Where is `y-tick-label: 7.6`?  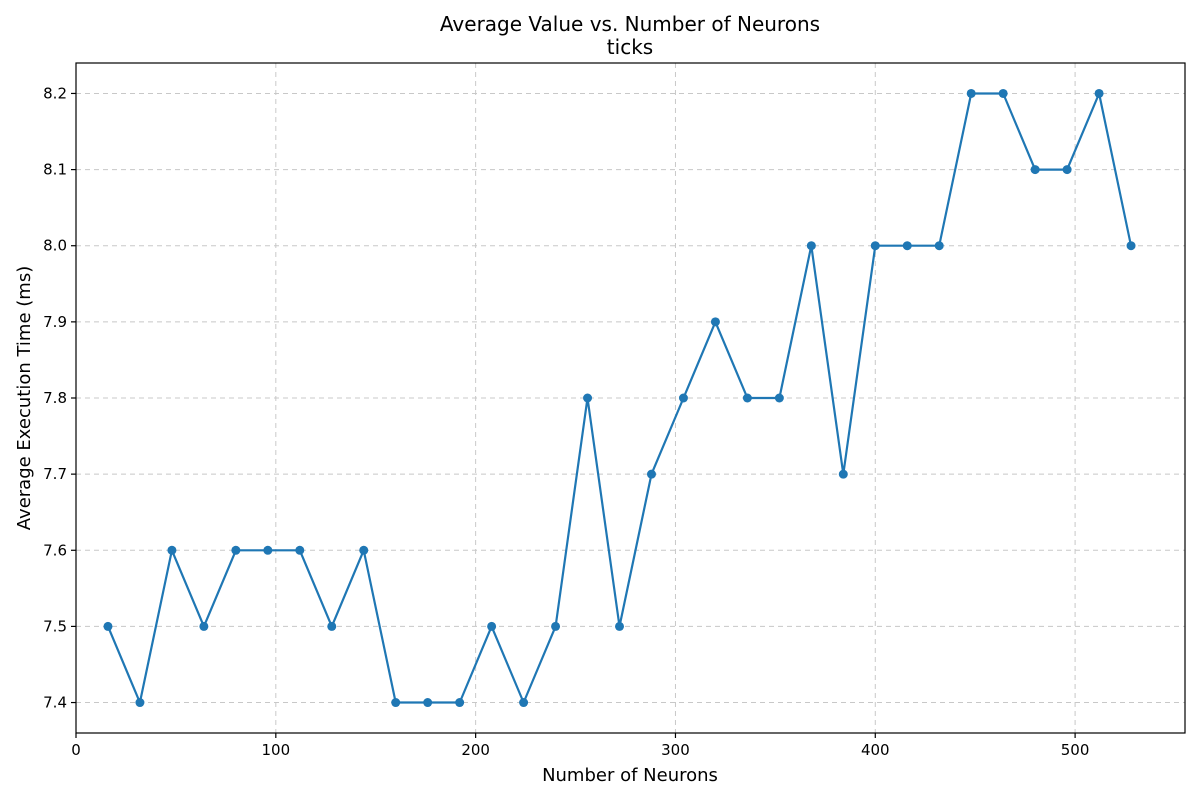 y-tick-label: 7.6 is located at coordinates (55, 550).